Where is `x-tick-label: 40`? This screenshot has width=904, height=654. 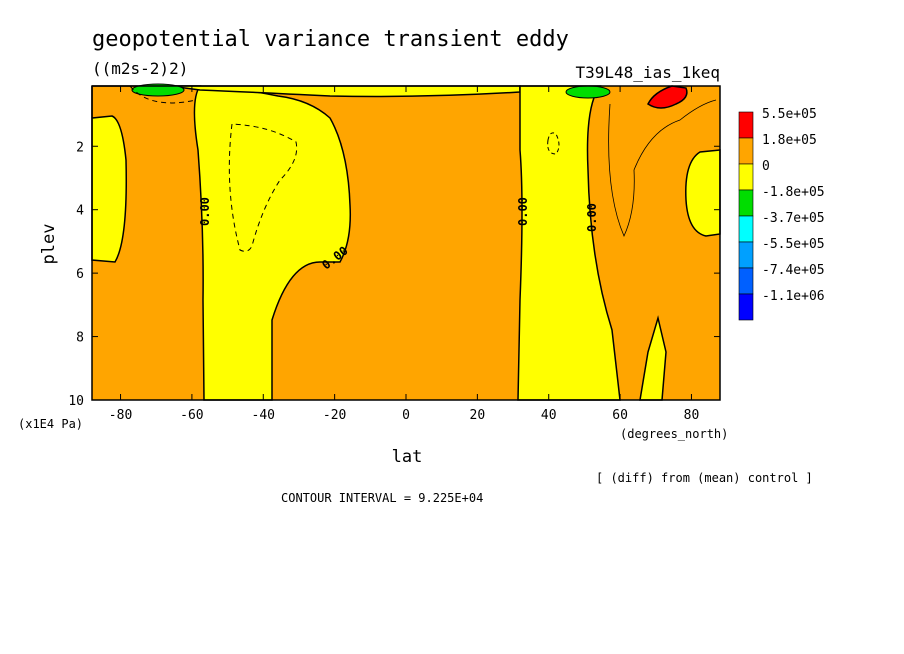 x-tick-label: 40 is located at coordinates (549, 415).